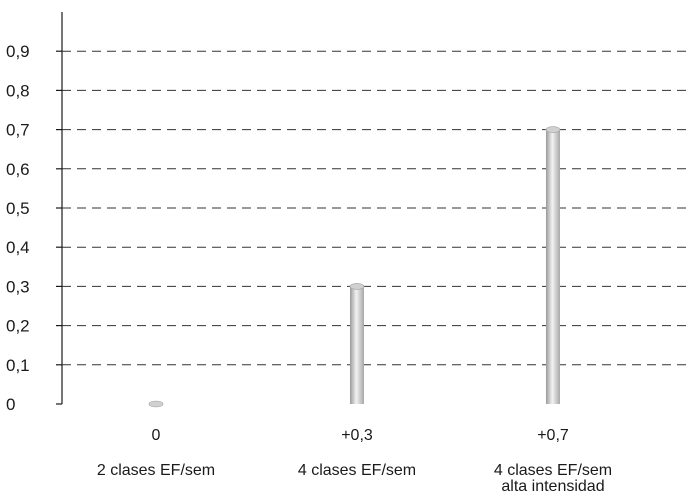 The width and height of the screenshot is (692, 498). I want to click on y-axis: 0 0,1 0,2 0,3 0,4 0,5 0,6 0,7 0,8 0,9, so click(34, 213).